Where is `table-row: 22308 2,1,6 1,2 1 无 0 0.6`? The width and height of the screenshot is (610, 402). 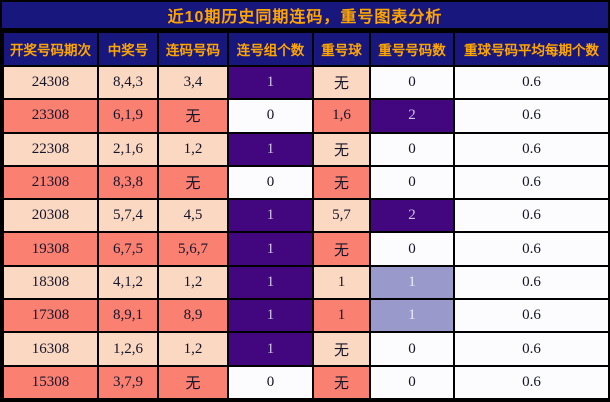
table-row: 22308 2,1,6 1,2 1 无 0 0.6 is located at coordinates (305, 149).